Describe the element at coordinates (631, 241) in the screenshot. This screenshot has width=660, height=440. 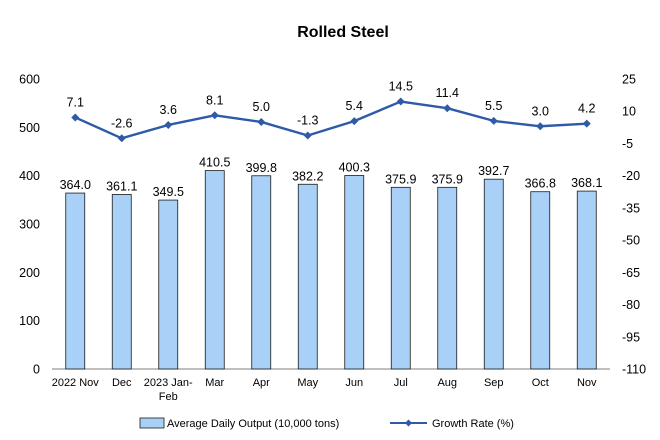
I see `y-right-tick-label: -50` at that location.